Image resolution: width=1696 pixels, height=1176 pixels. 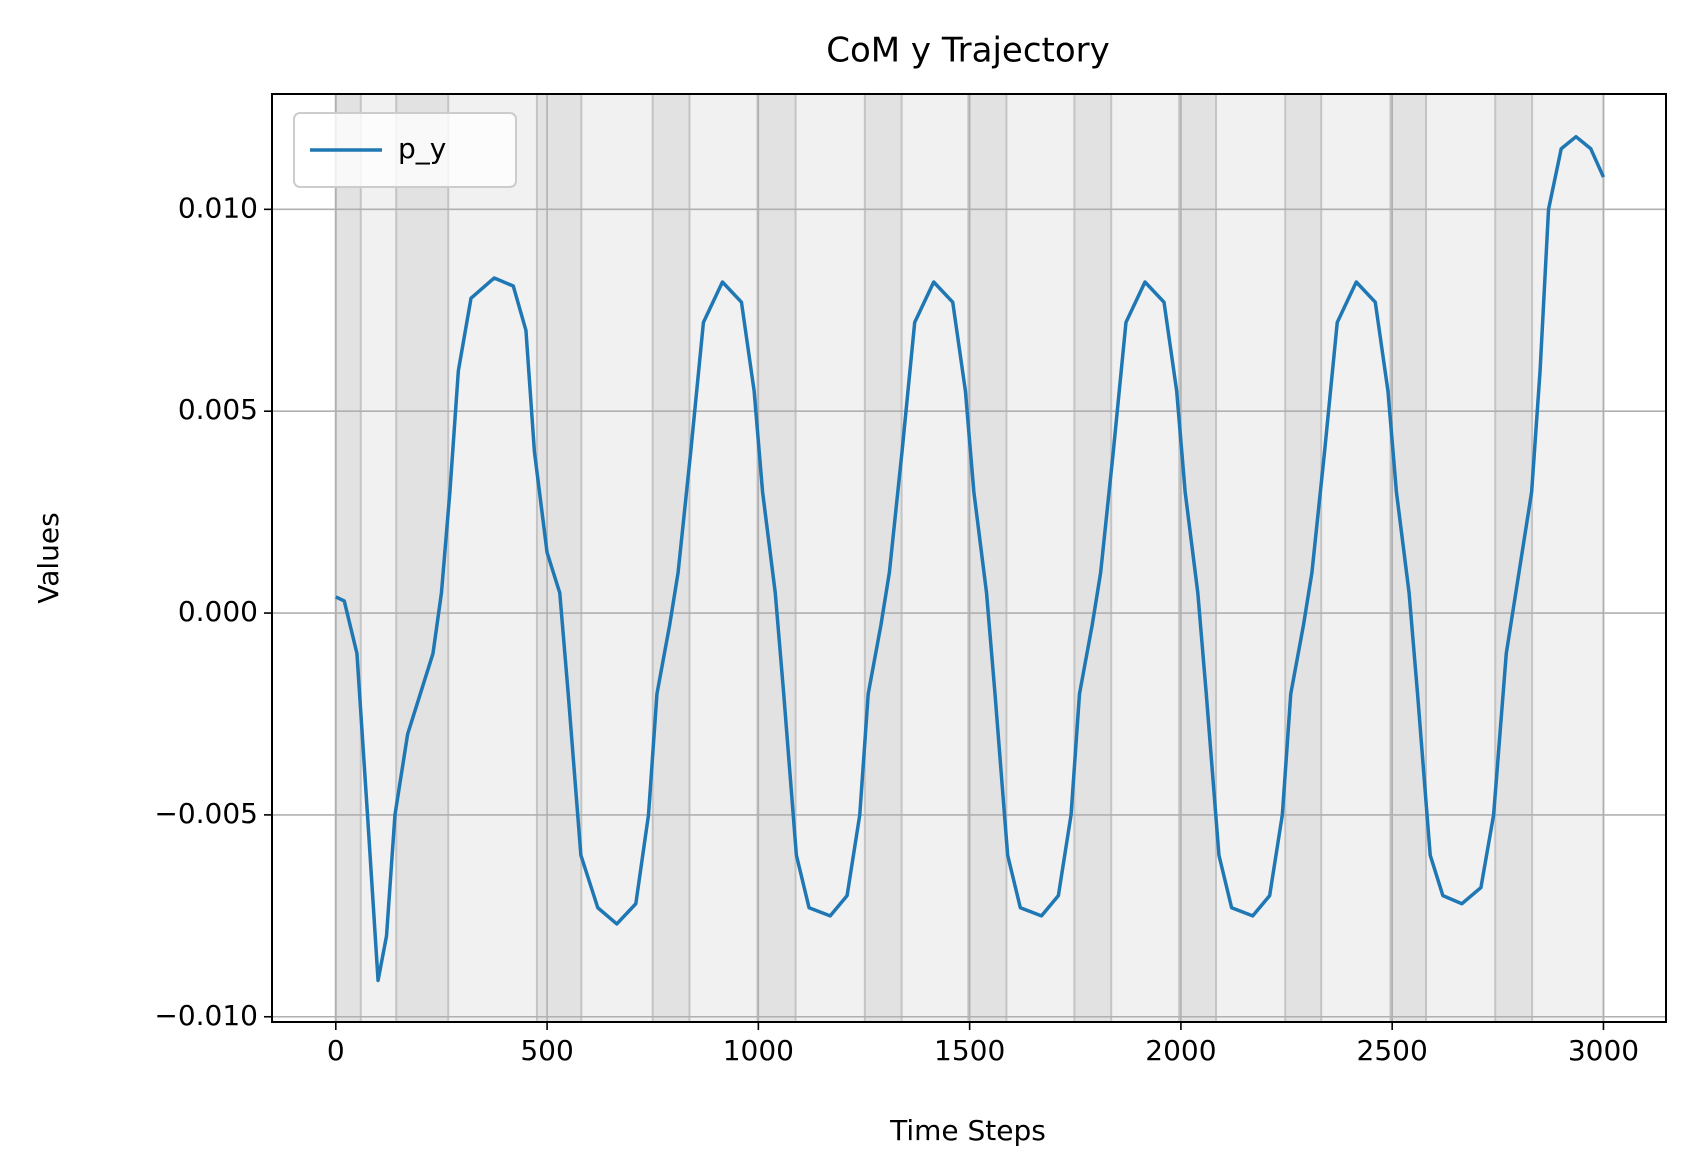 What do you see at coordinates (206, 813) in the screenshot?
I see `y-tick-label: −0.005` at bounding box center [206, 813].